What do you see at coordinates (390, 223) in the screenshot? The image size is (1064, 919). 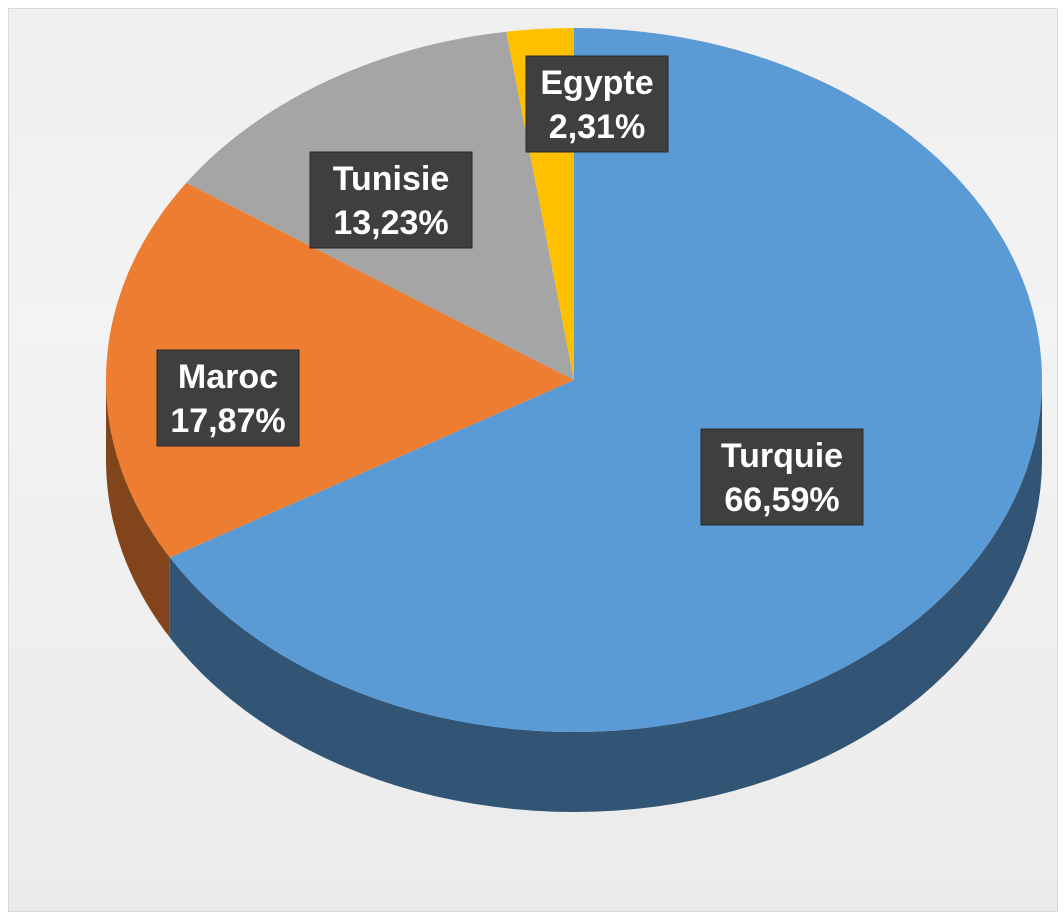 I see `label-percent: 13,23%` at bounding box center [390, 223].